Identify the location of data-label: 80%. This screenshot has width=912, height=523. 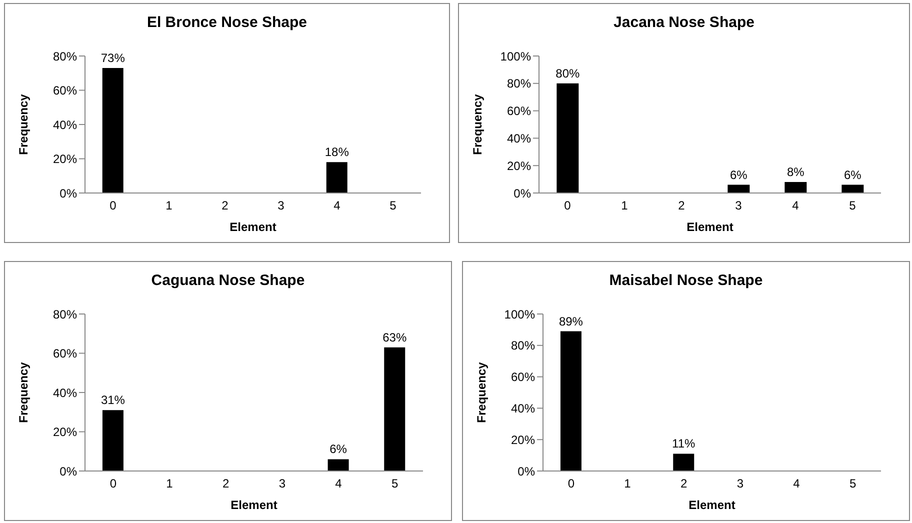
(568, 73).